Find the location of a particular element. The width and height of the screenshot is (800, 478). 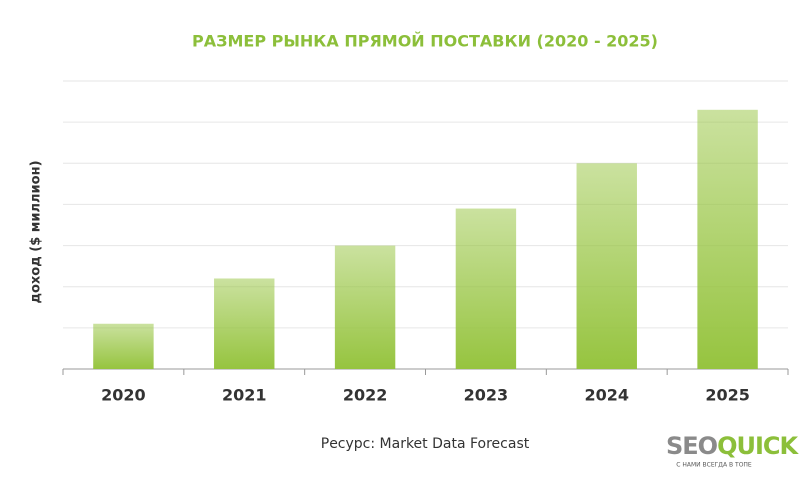

x-tick-label: 2025 is located at coordinates (727, 395).